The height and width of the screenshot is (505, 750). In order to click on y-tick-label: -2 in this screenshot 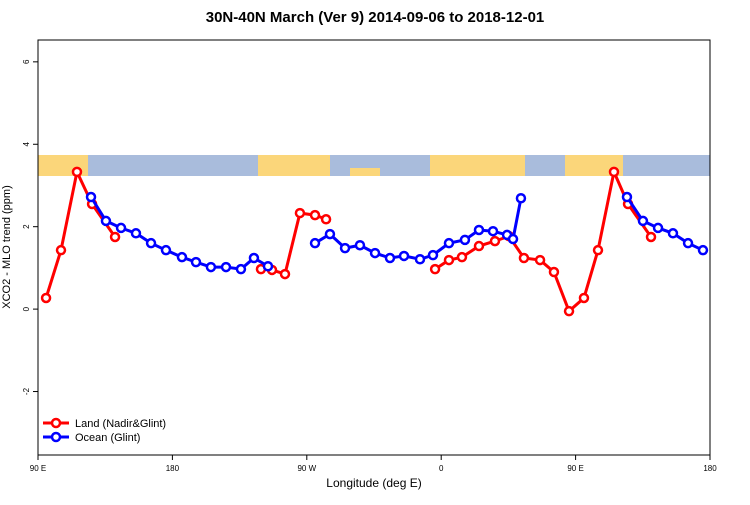, I will do `click(26, 391)`.